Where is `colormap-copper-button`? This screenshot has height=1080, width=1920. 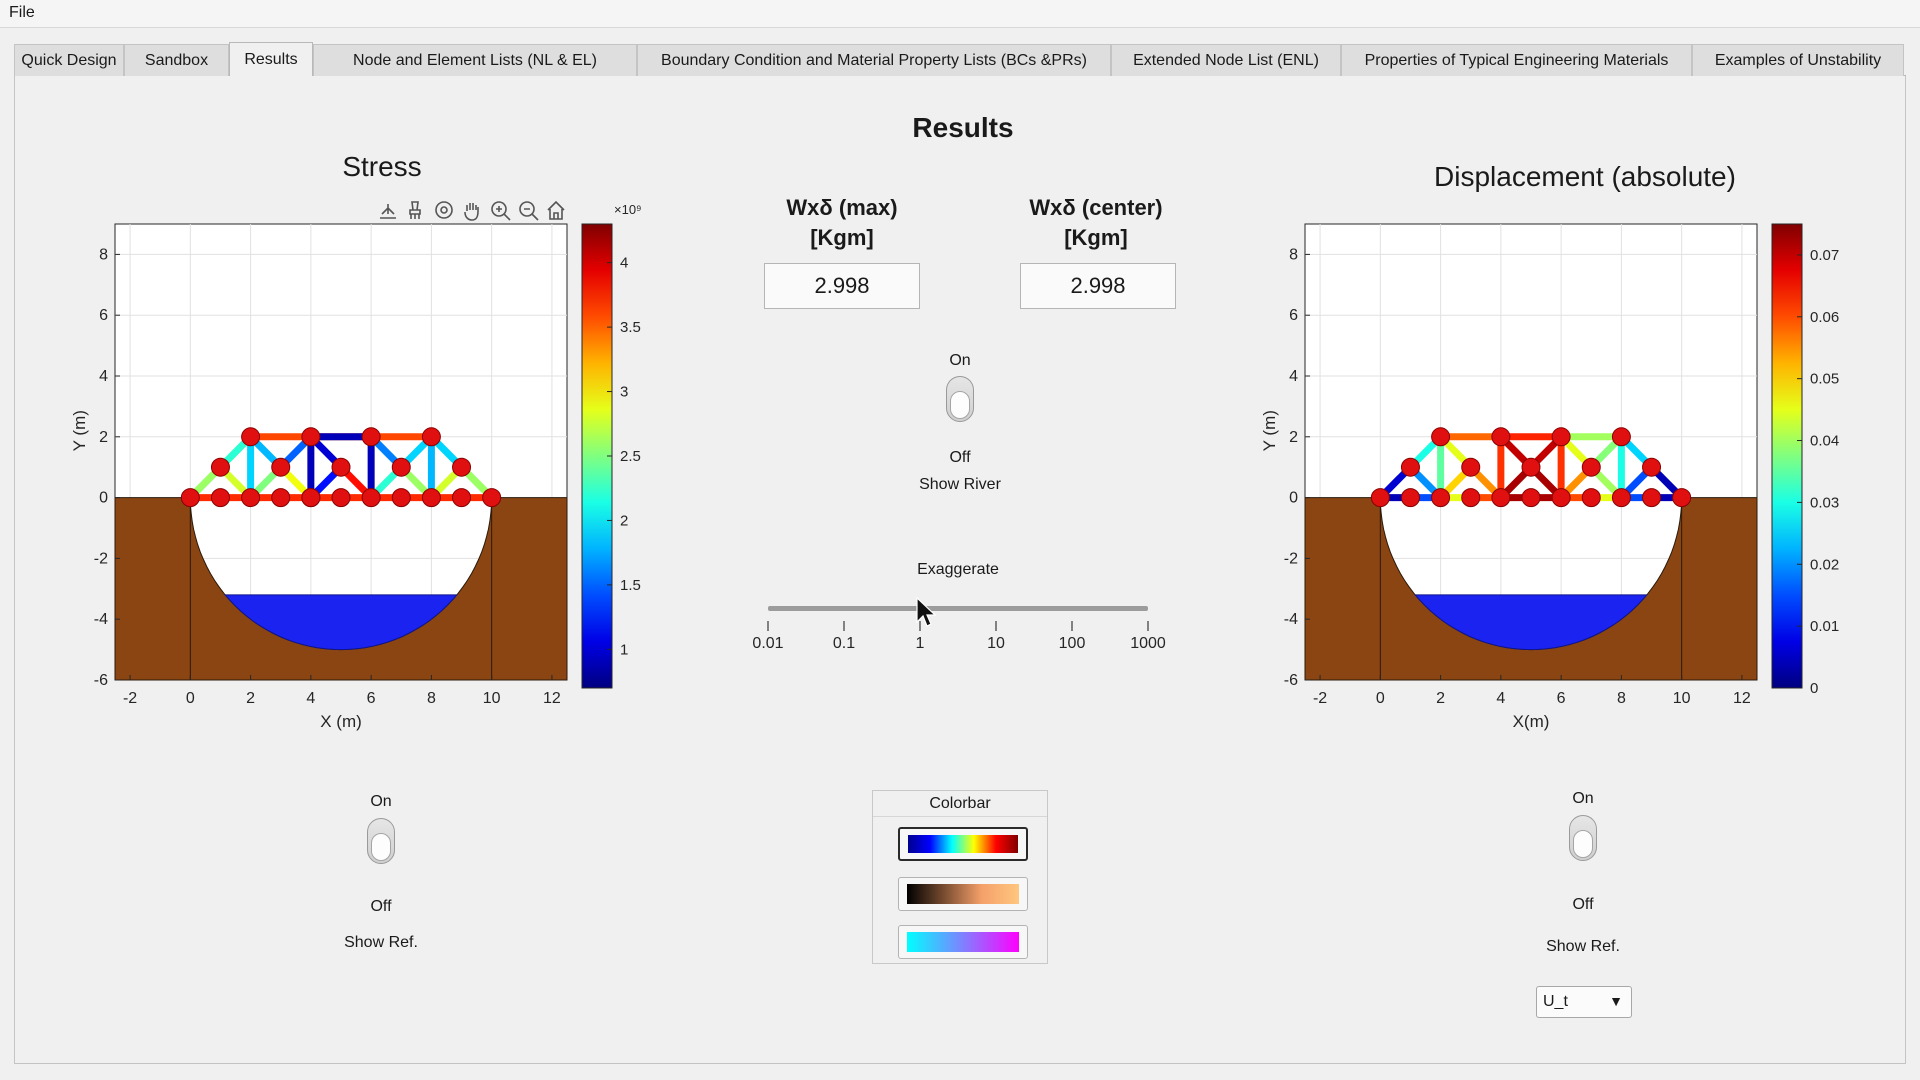 colormap-copper-button is located at coordinates (963, 894).